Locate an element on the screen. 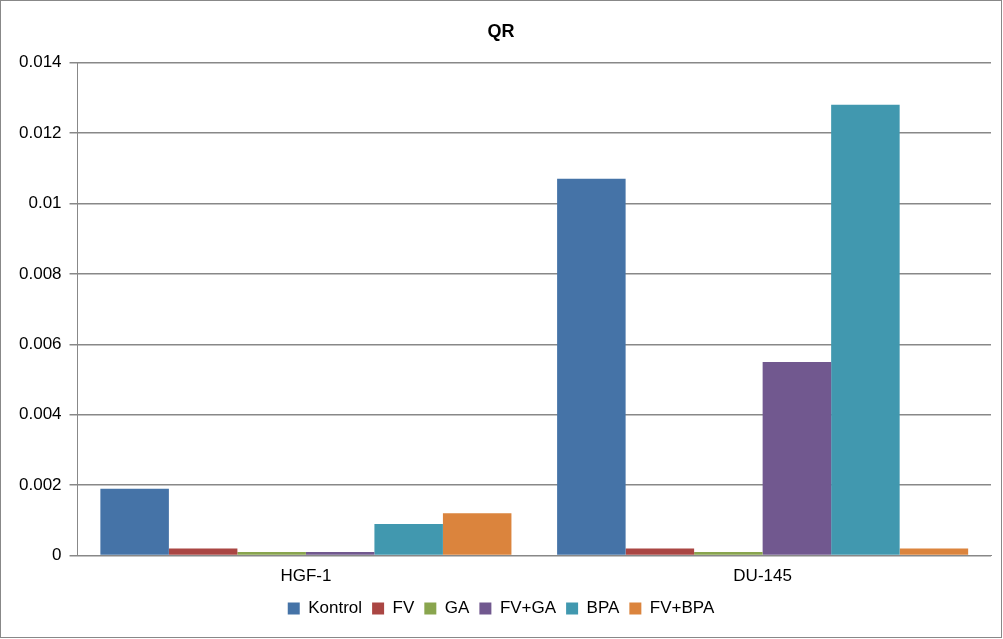  legend-label: Kontrol is located at coordinates (335, 608).